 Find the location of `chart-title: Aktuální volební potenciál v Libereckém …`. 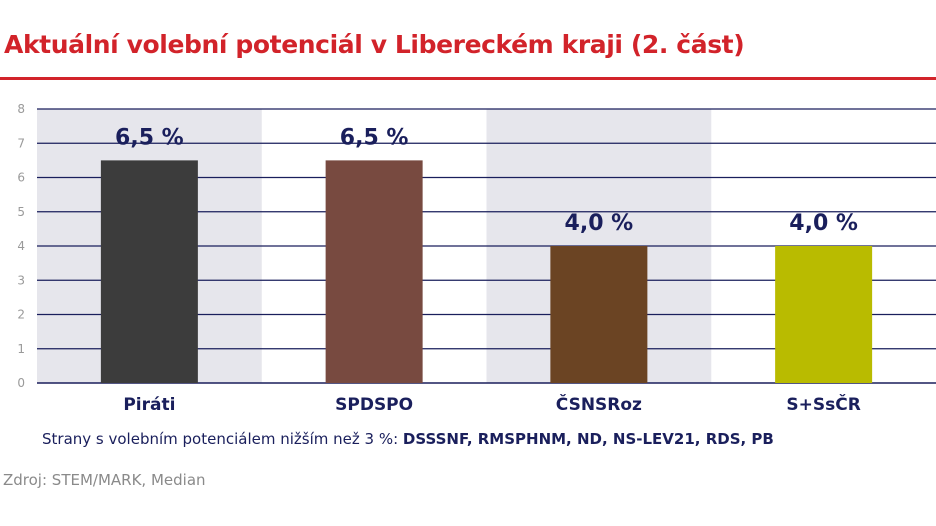

chart-title: Aktuální volební potenciál v Libereckém … is located at coordinates (374, 44).